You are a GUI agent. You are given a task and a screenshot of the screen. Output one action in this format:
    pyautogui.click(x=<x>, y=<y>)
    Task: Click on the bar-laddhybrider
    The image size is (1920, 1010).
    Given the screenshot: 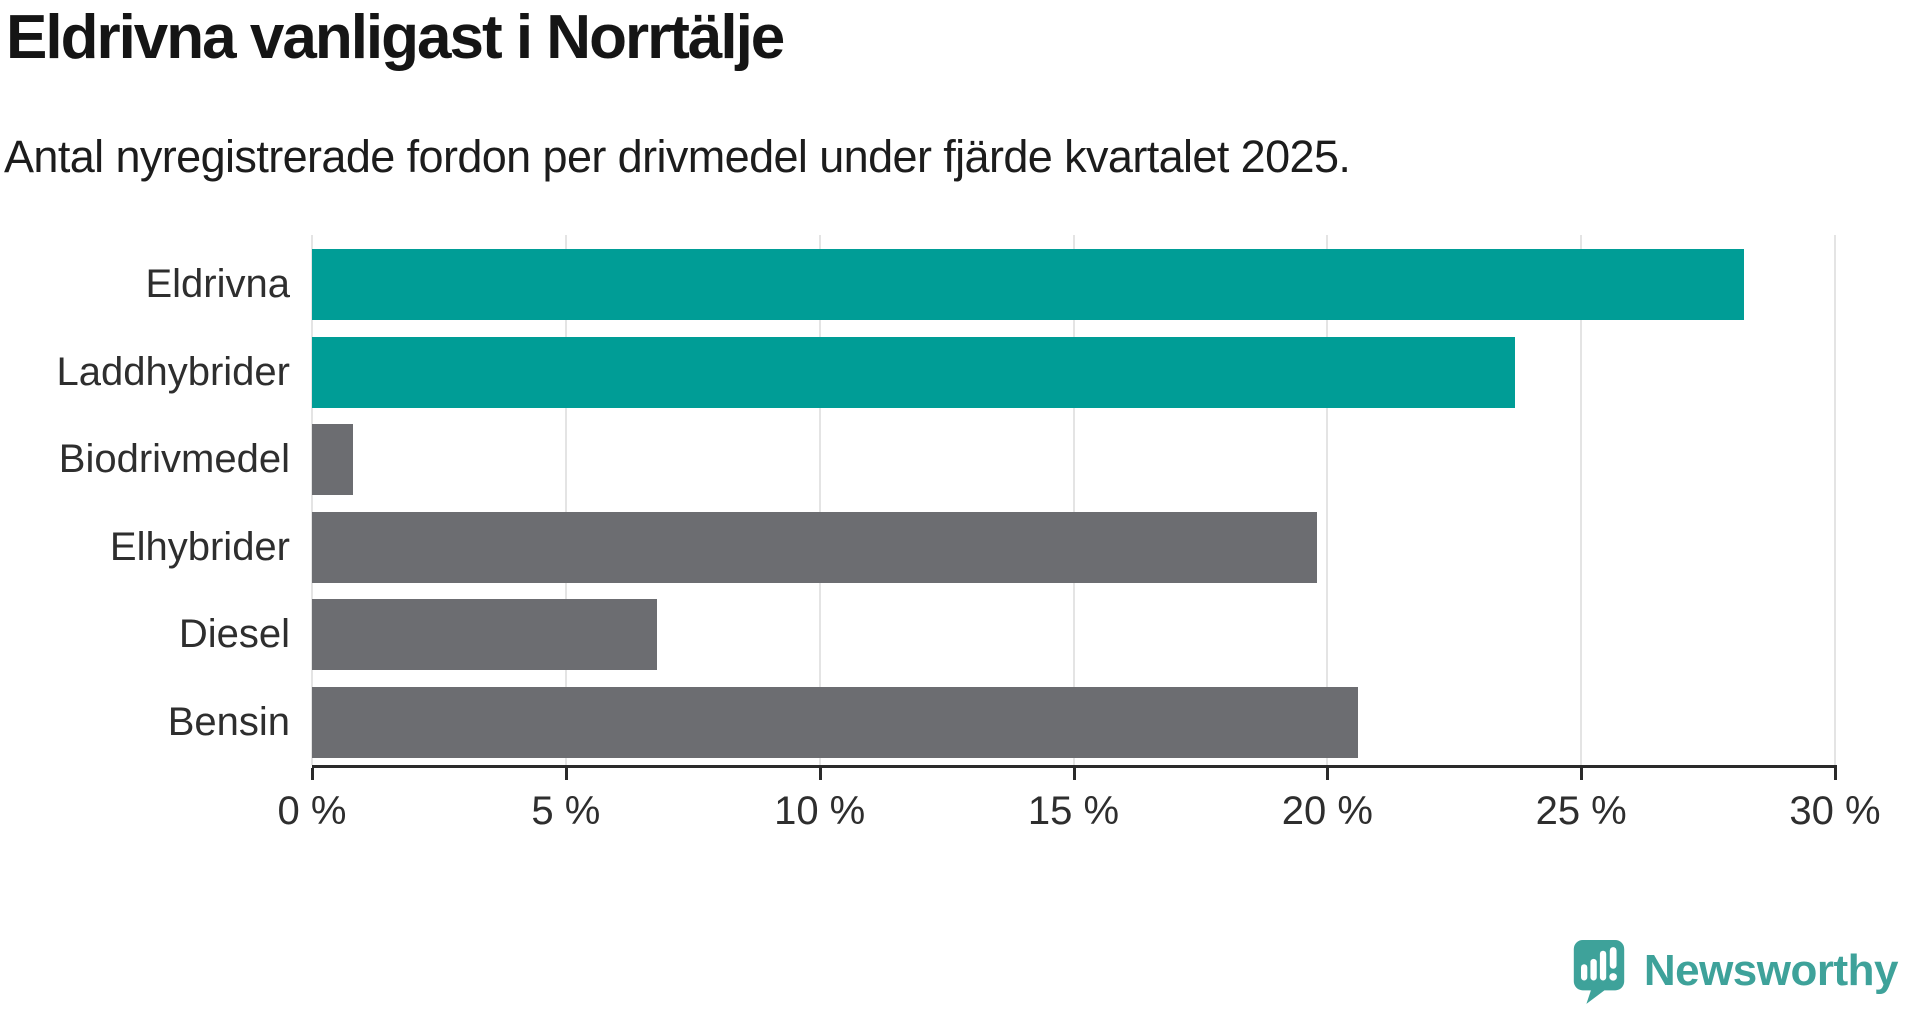 What is the action you would take?
    pyautogui.click(x=914, y=372)
    